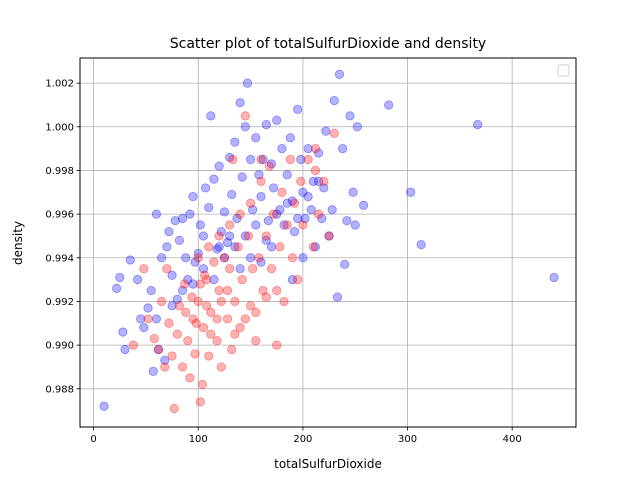 This screenshot has width=640, height=480. Describe the element at coordinates (59, 127) in the screenshot. I see `y-tick-label: 1.000` at that location.